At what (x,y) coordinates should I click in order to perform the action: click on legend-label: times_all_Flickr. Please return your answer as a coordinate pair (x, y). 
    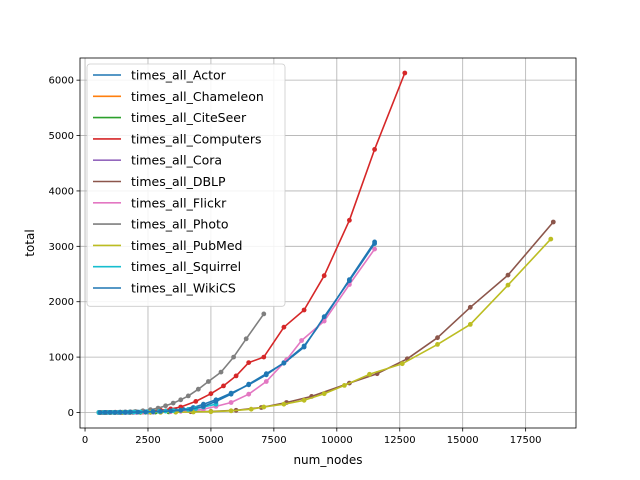
    Looking at the image, I should click on (179, 202).